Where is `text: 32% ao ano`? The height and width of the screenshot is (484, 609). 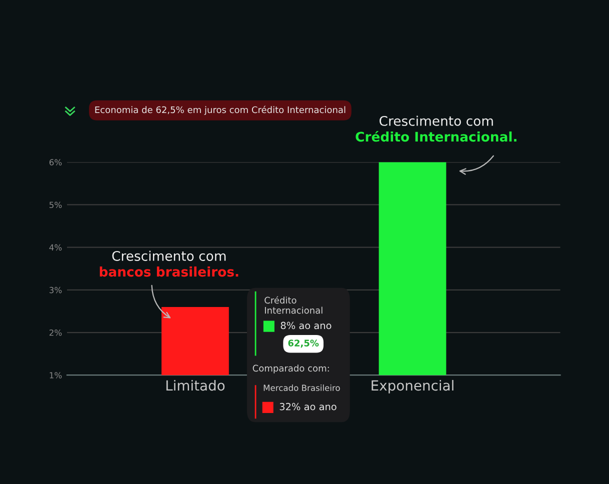
text: 32% ao ano is located at coordinates (308, 406).